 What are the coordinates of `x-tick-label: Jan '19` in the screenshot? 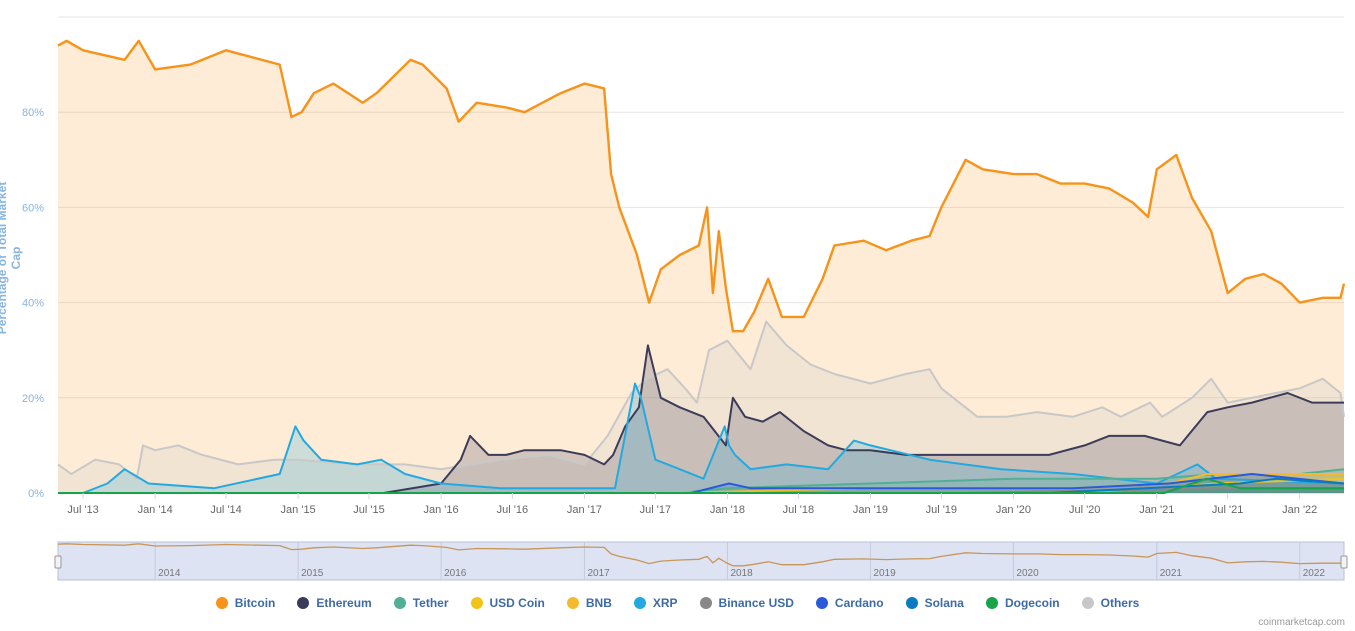 It's located at (870, 510).